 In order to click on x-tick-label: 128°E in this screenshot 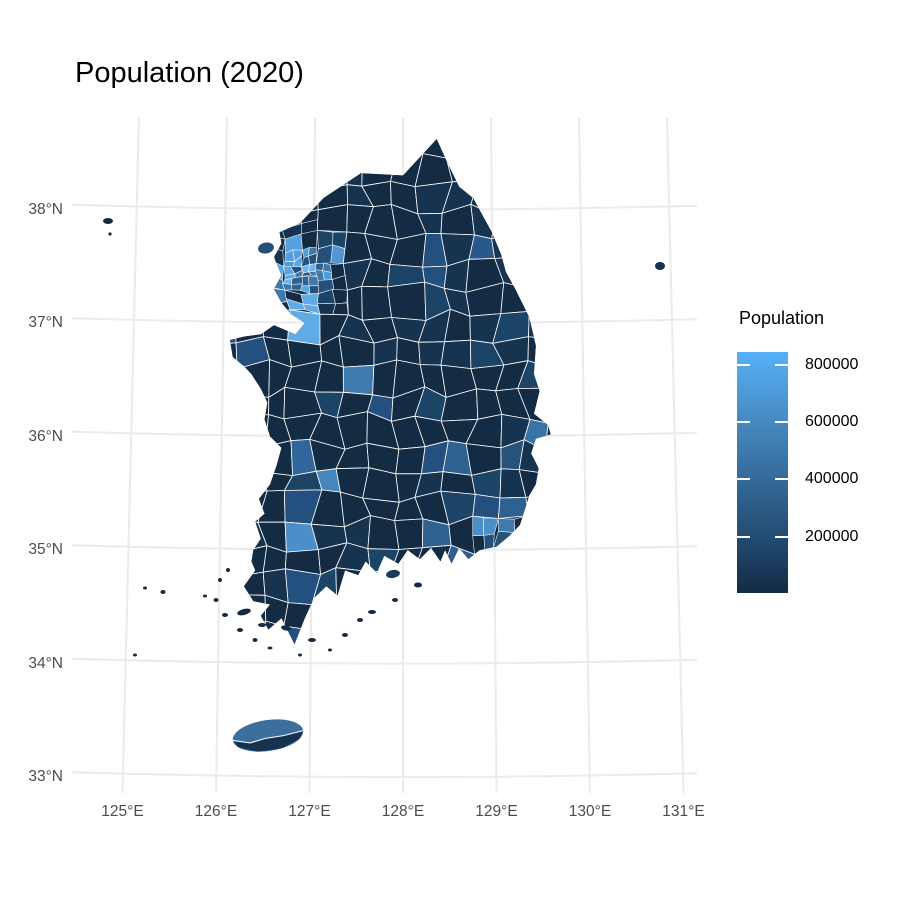, I will do `click(403, 811)`.